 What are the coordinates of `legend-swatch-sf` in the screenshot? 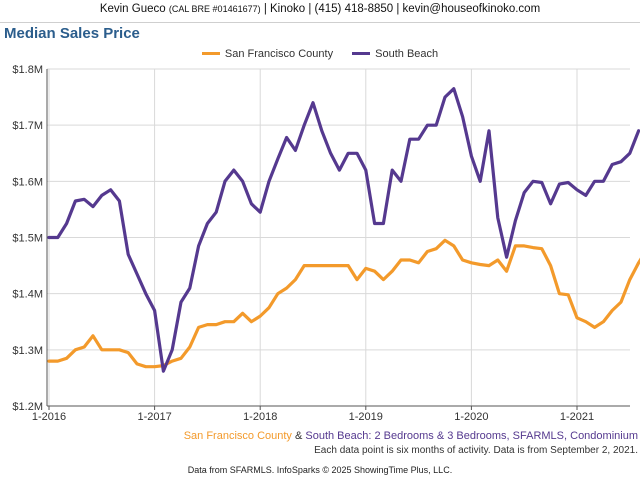 It's located at (210, 53).